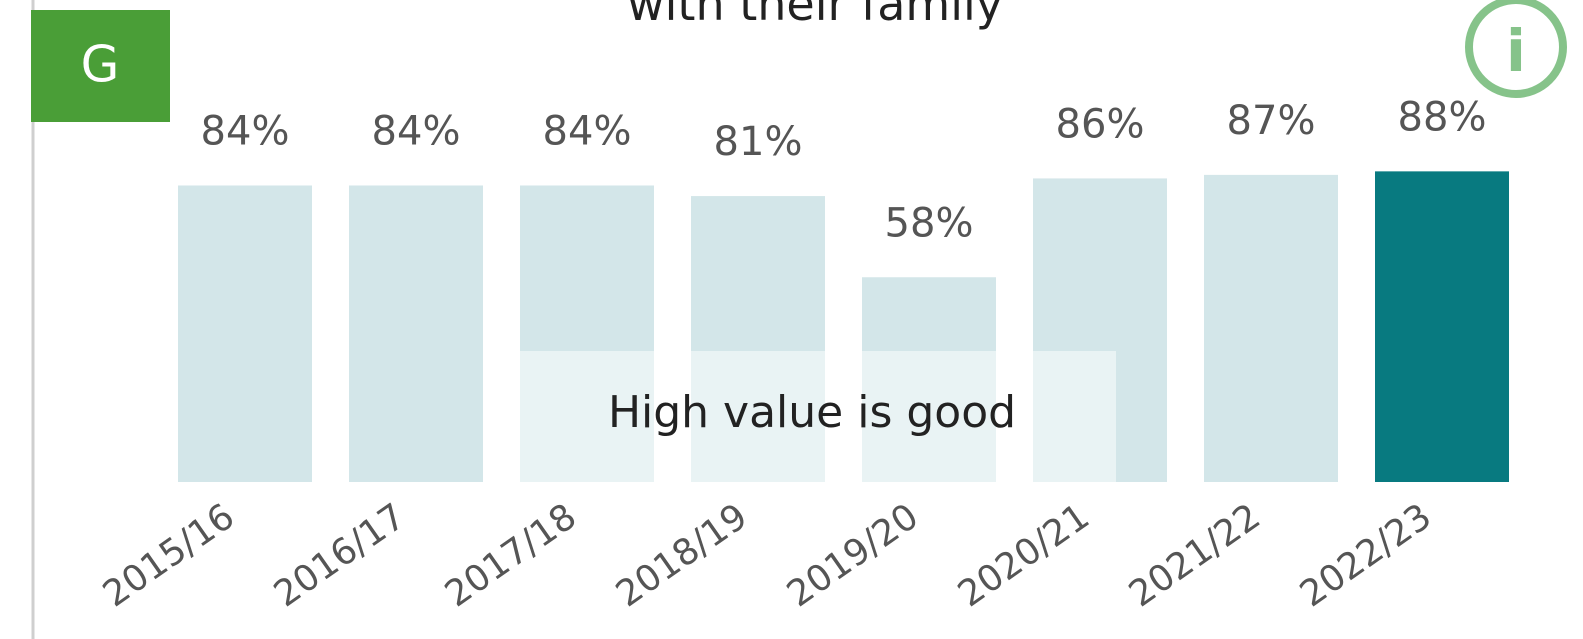 This screenshot has height=639, width=1583. Describe the element at coordinates (1100, 124) in the screenshot. I see `value-label: 86%` at that location.